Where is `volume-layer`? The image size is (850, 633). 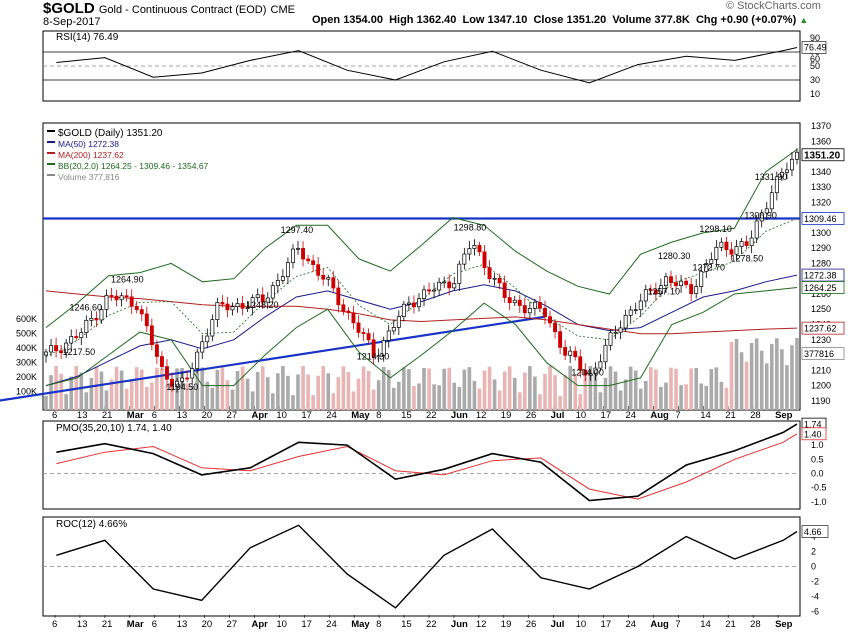
volume-layer is located at coordinates (421, 374).